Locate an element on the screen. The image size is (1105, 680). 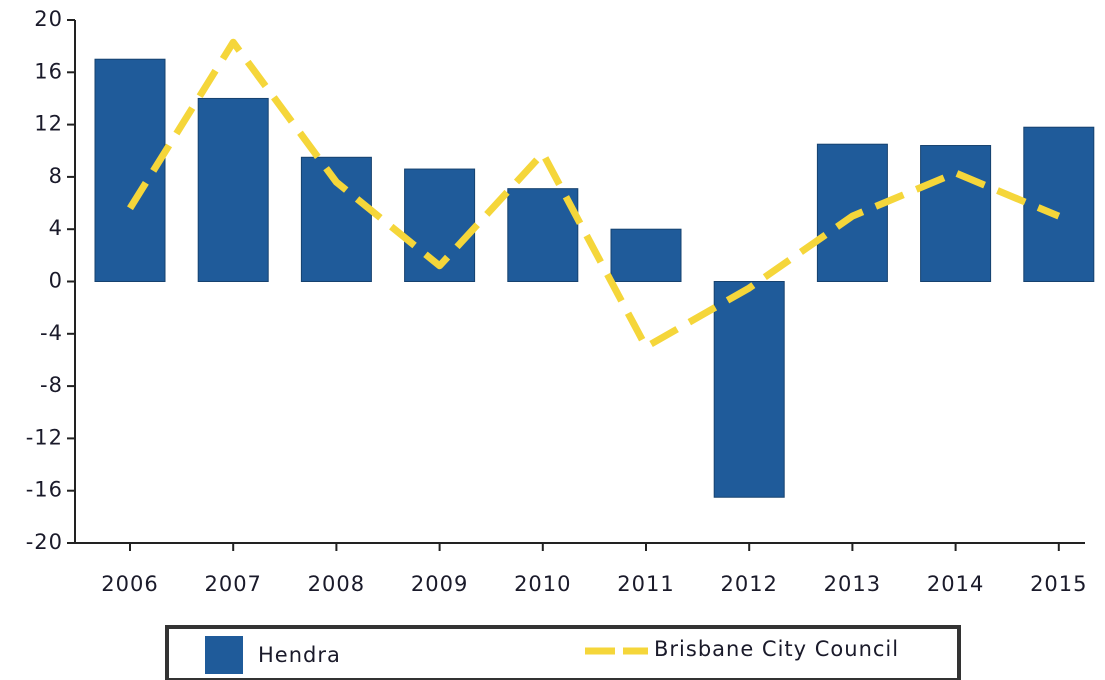
legend-label: Hendra is located at coordinates (299, 655).